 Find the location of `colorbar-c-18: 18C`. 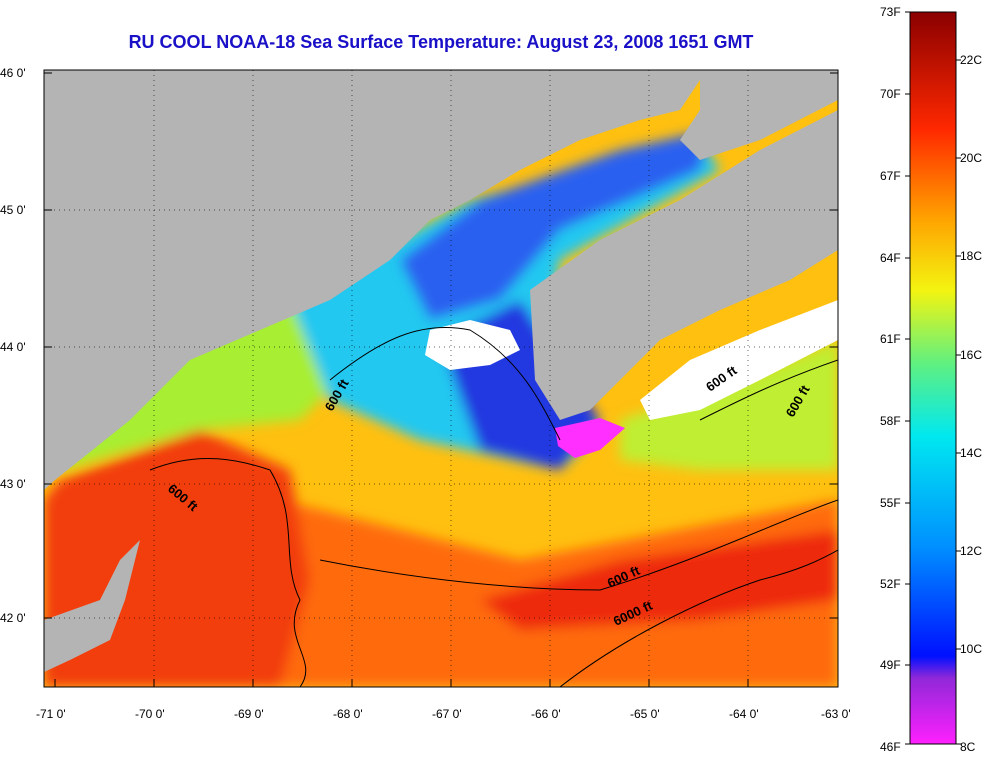

colorbar-c-18: 18C is located at coordinates (971, 256).